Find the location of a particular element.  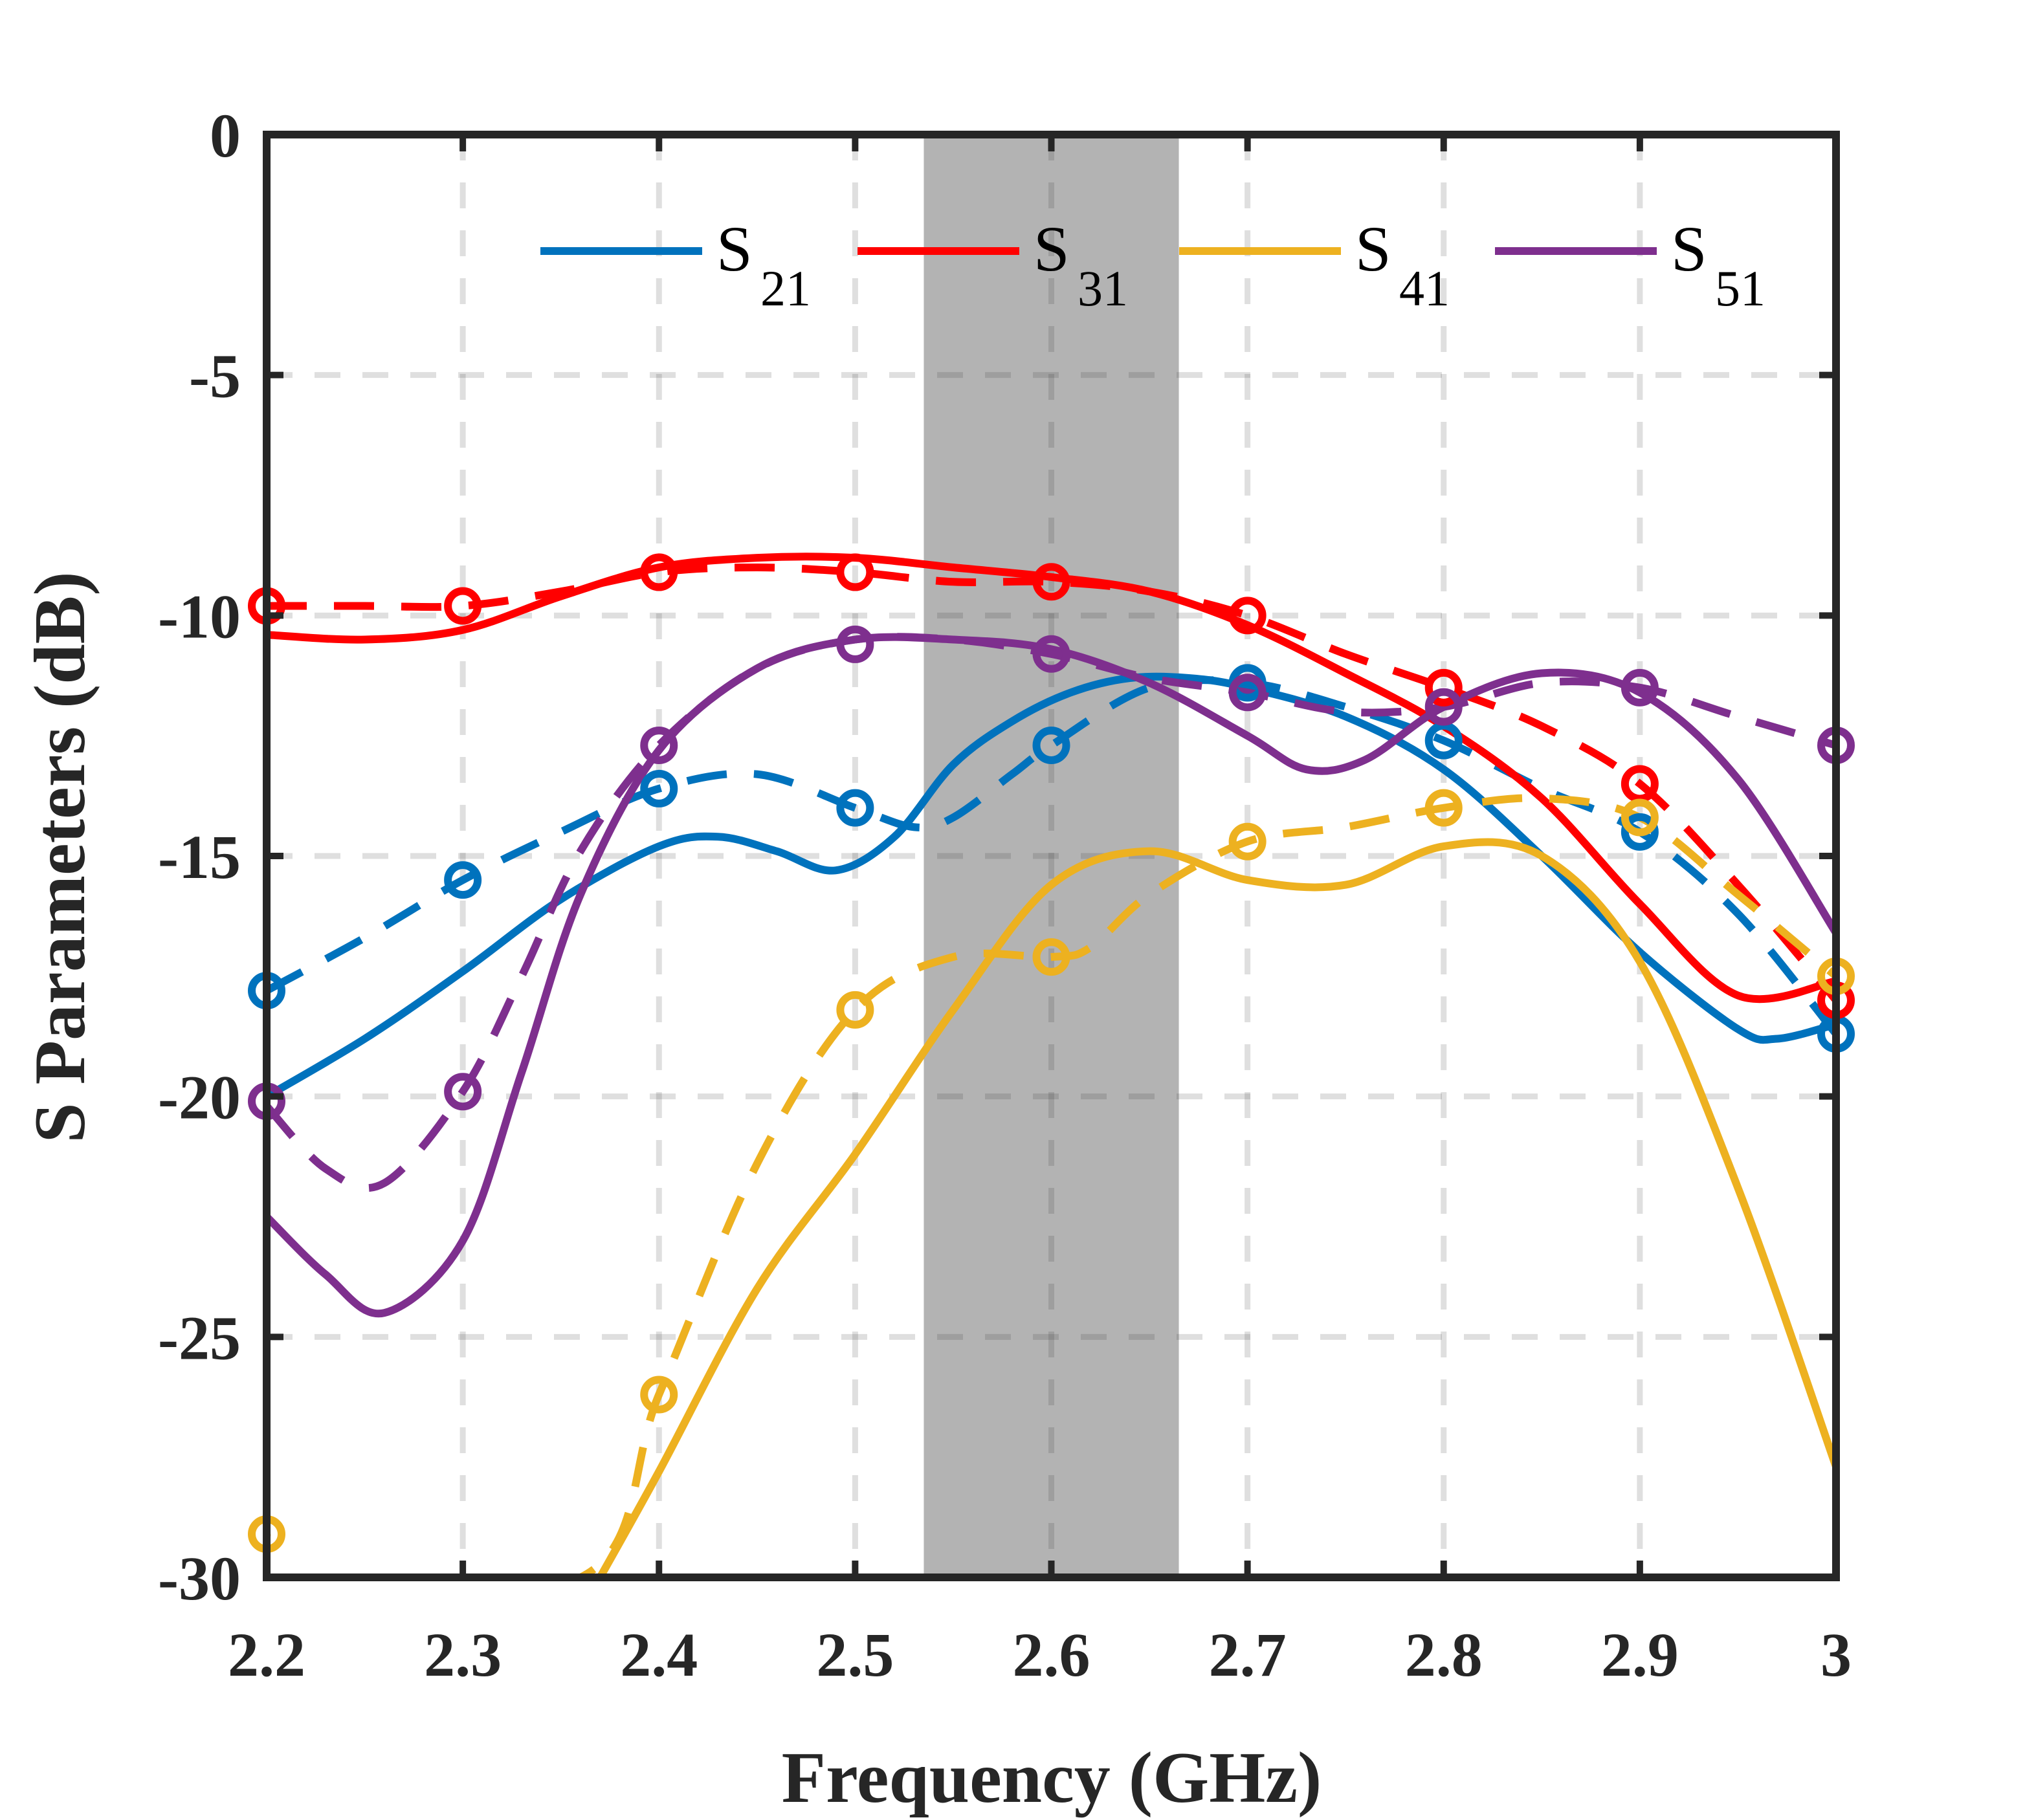

legend-subscript-s31: 31 is located at coordinates (1103, 288).